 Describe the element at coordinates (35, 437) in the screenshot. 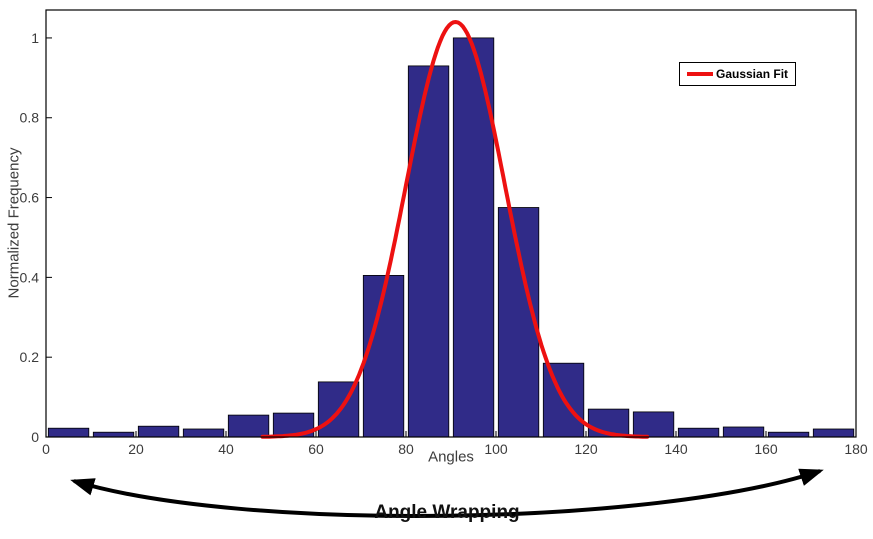

I see `y-tick-label: 0` at that location.